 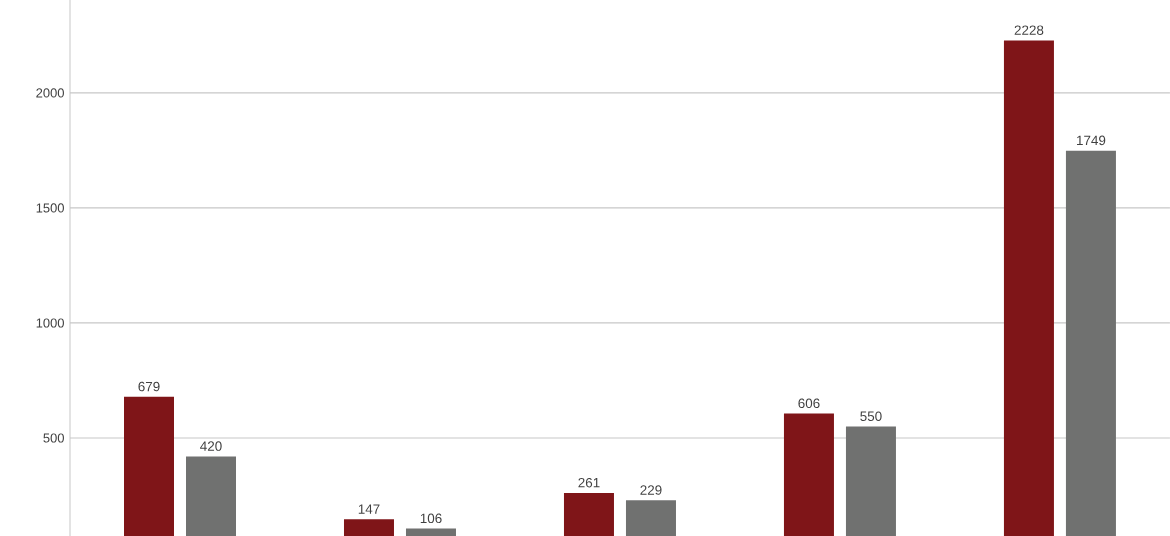 What do you see at coordinates (211, 446) in the screenshot?
I see `data-label: 420` at bounding box center [211, 446].